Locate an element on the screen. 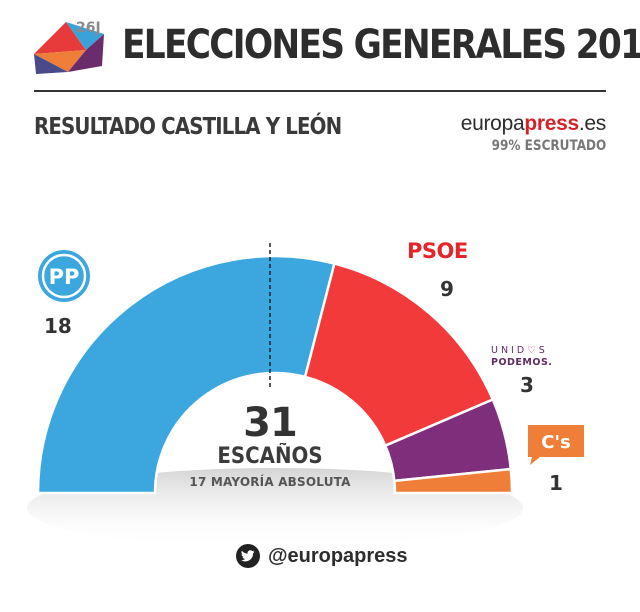 The image size is (640, 612). total-seats-label: ESCAÑOS is located at coordinates (270, 456).